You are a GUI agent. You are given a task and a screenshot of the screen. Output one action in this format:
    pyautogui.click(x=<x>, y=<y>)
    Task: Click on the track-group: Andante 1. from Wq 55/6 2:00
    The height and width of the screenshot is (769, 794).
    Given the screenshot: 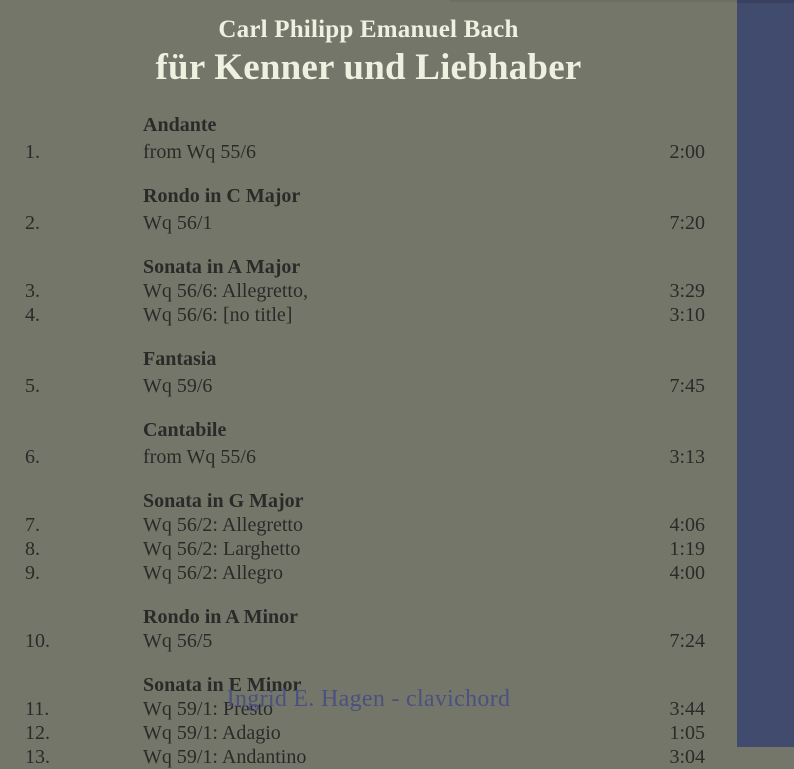 What is the action you would take?
    pyautogui.click(x=368, y=139)
    